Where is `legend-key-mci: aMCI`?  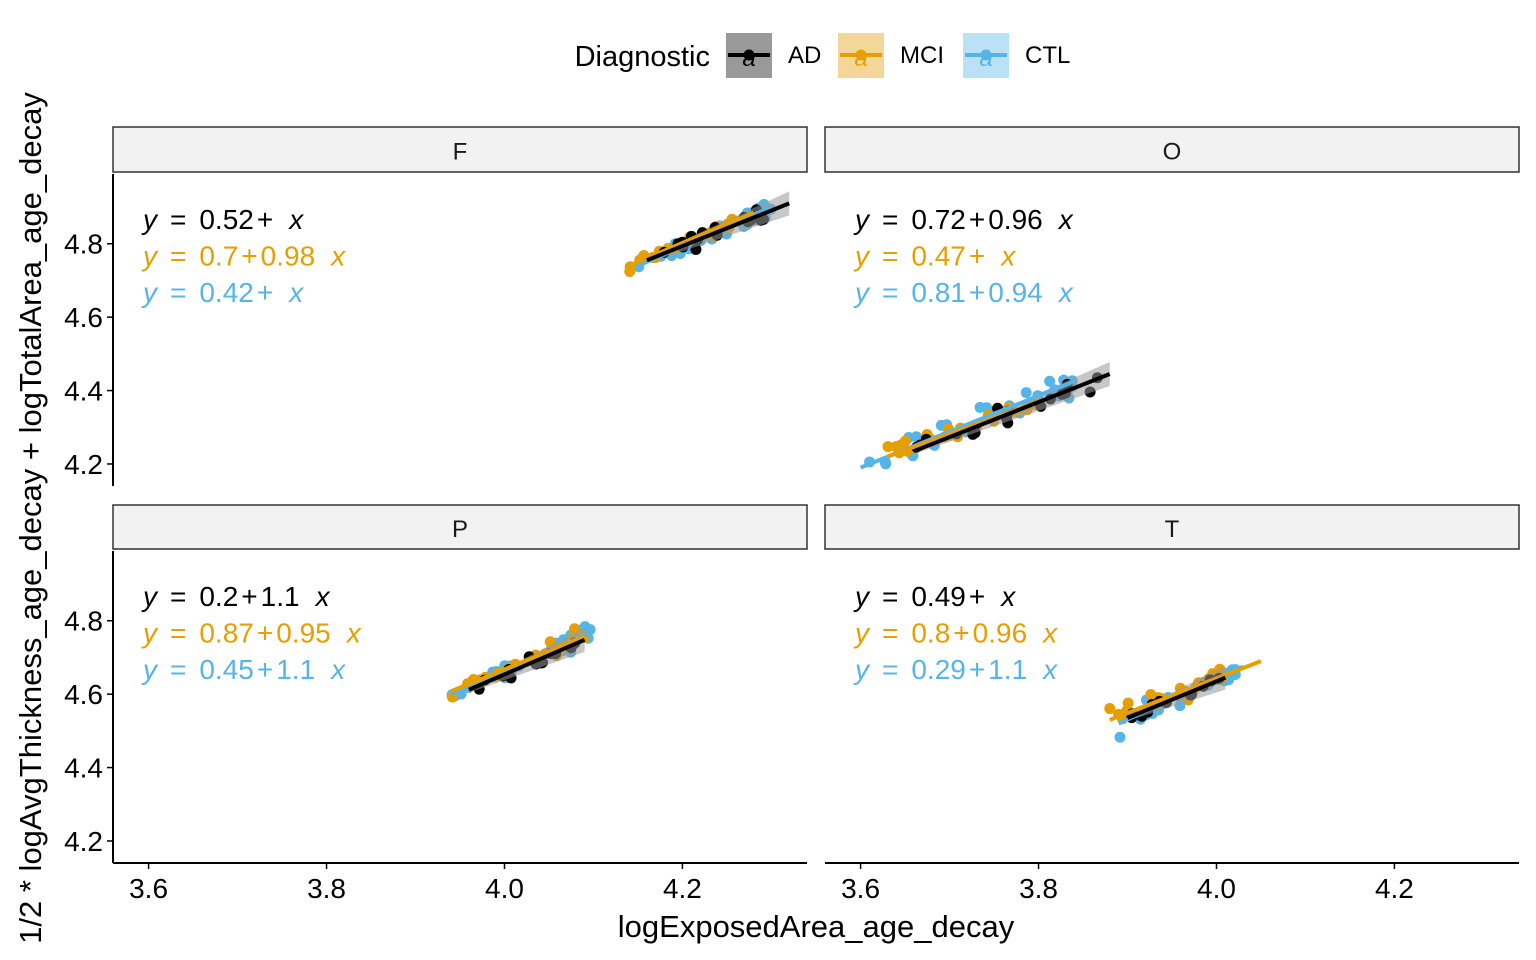 legend-key-mci: aMCI is located at coordinates (891, 55).